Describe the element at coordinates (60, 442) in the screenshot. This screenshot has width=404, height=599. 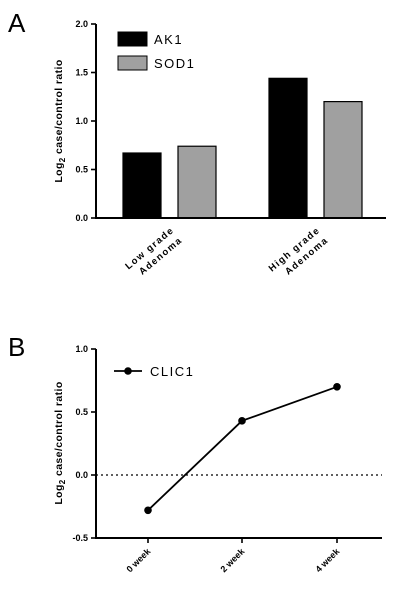
I see `chart-b-y-axis-title: Log2 case/control ratio` at that location.